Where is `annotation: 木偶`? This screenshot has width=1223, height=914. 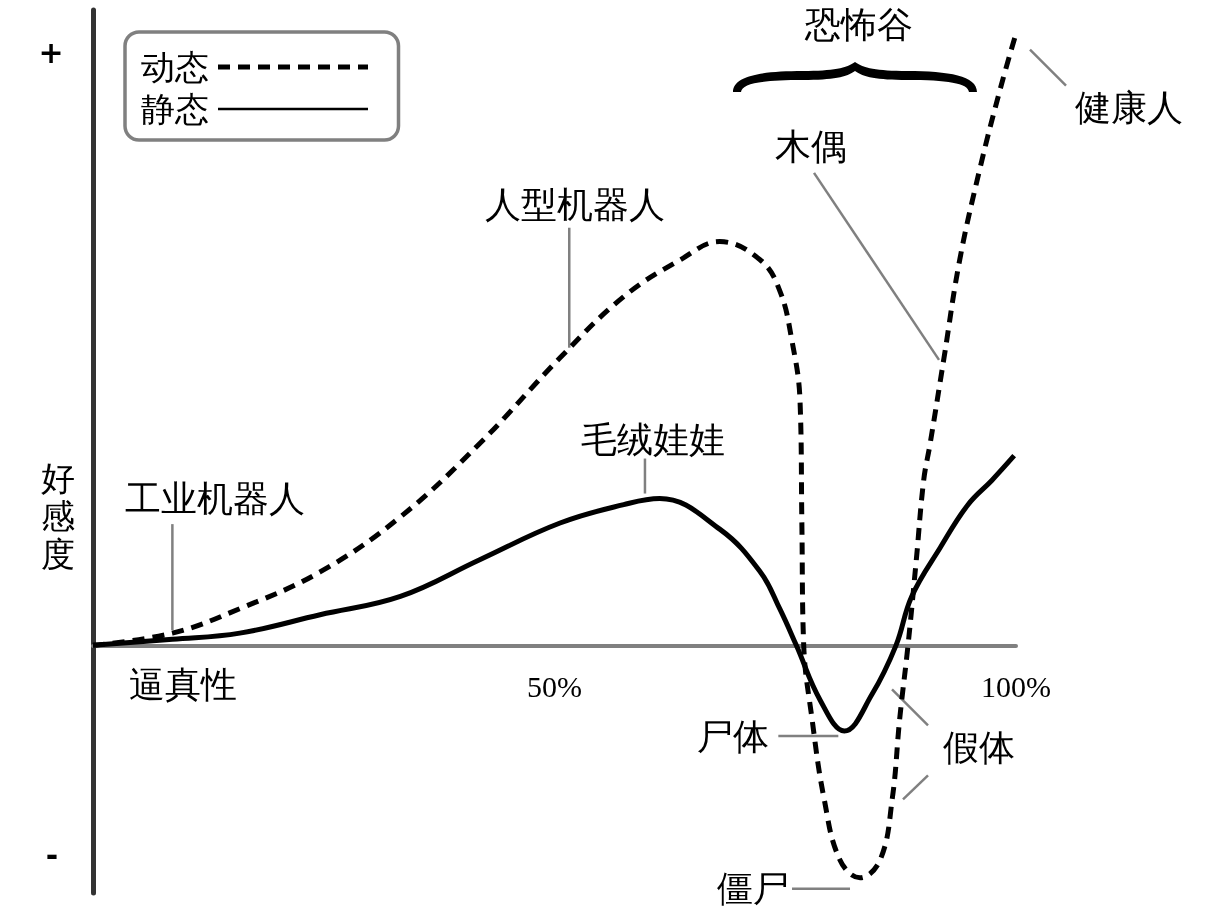
annotation: 木偶 is located at coordinates (811, 147).